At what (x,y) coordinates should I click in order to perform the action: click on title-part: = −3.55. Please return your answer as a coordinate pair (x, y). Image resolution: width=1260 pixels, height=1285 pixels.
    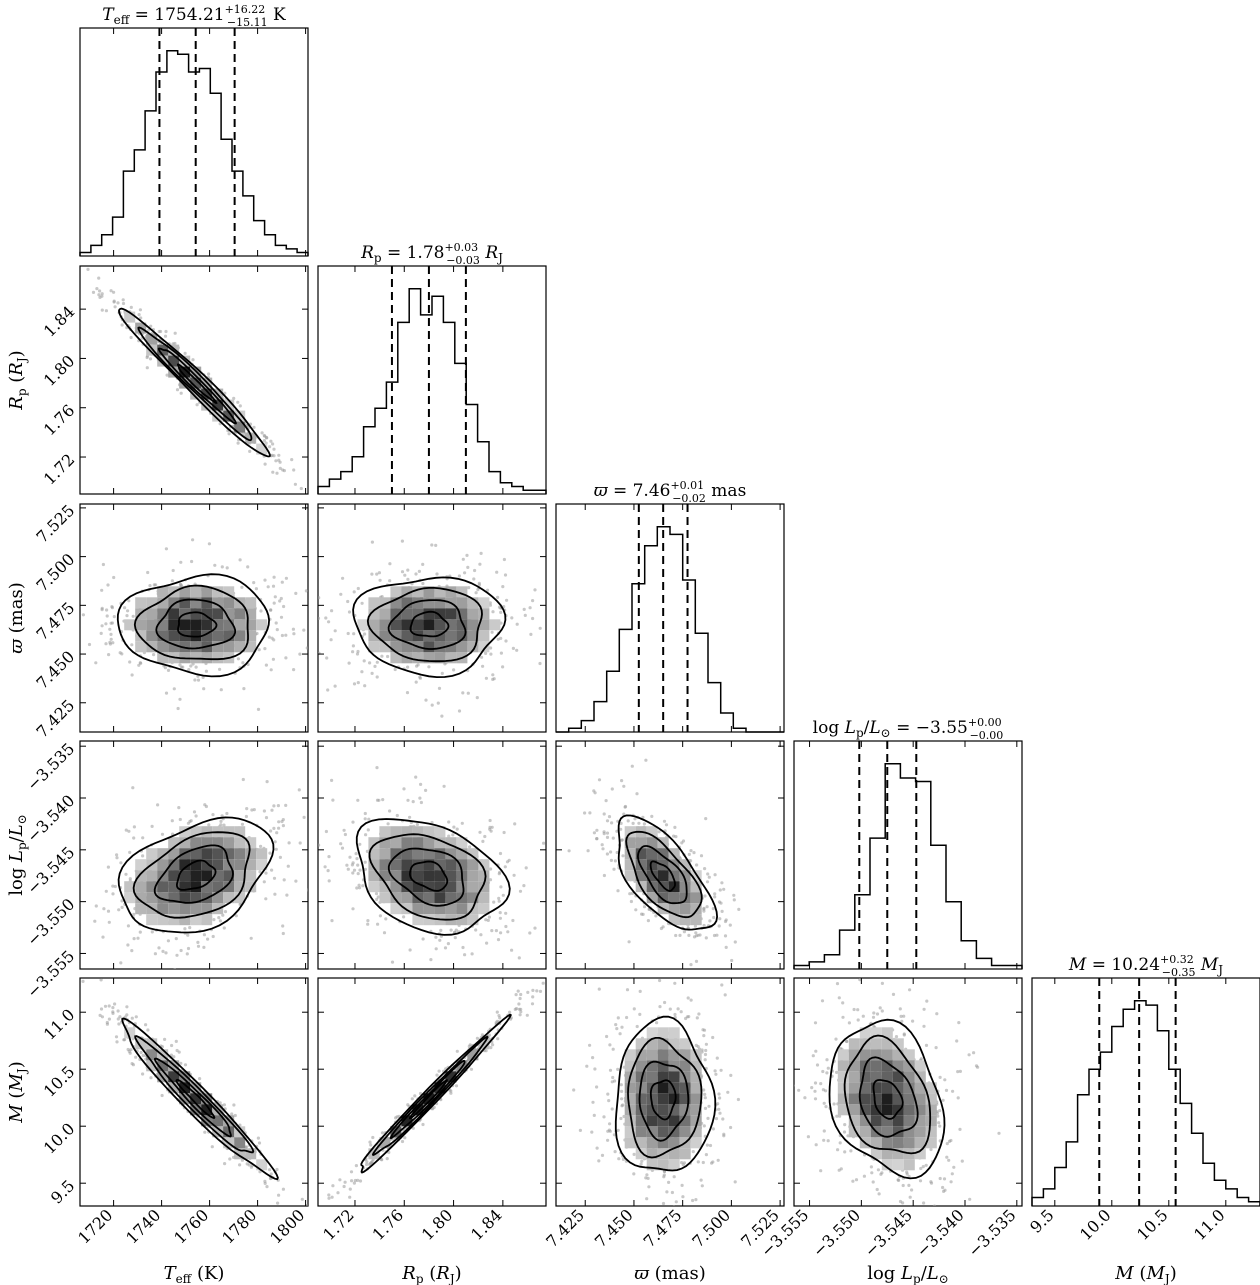
    Looking at the image, I should click on (929, 728).